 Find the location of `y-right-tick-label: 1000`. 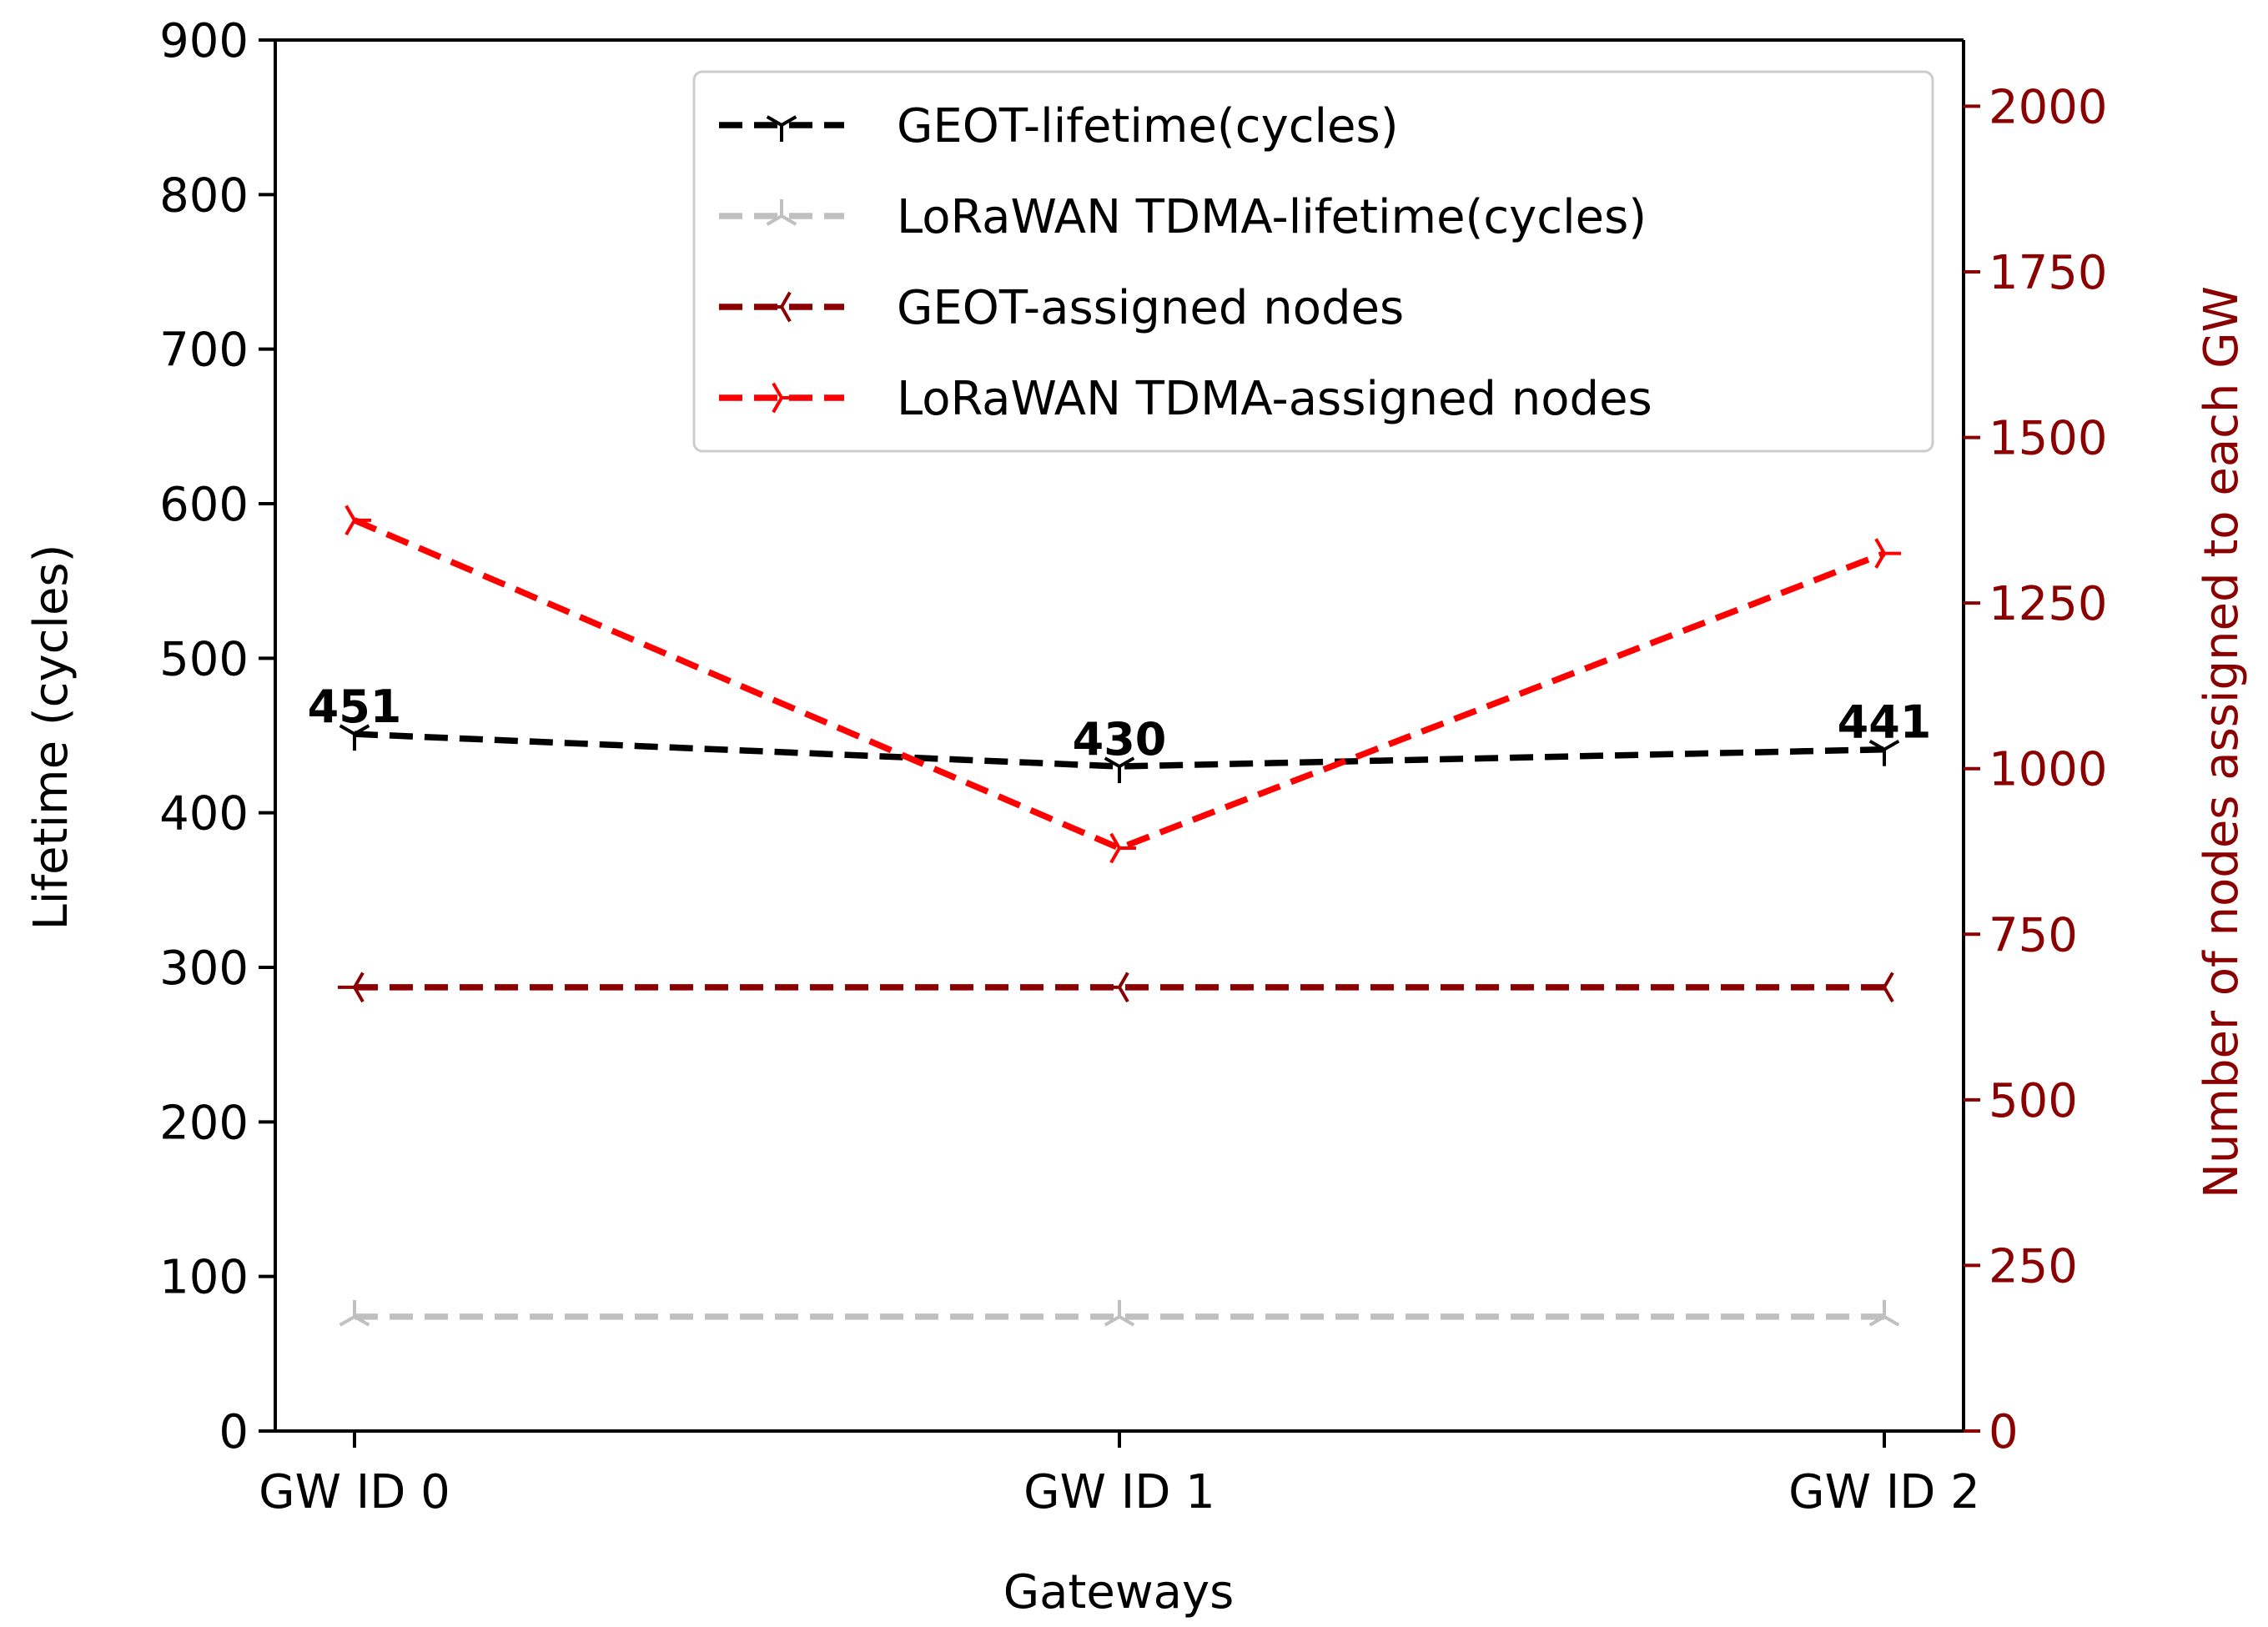

y-right-tick-label: 1000 is located at coordinates (2048, 770).